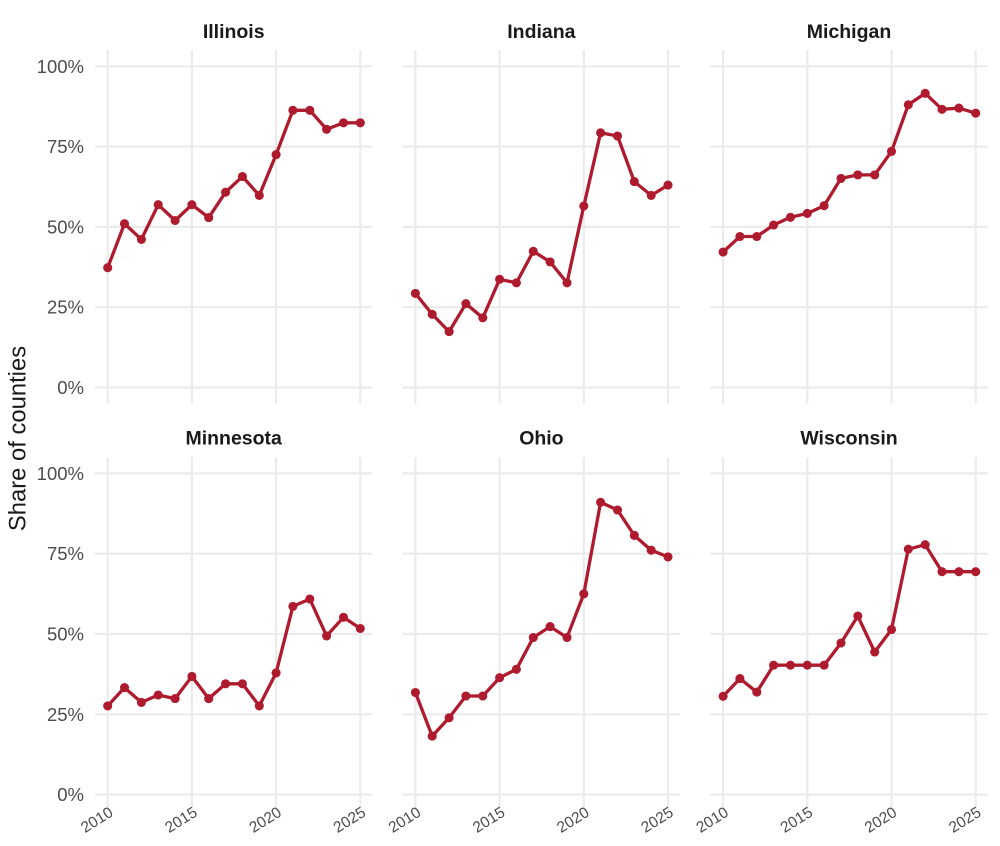  I want to click on svg-text: Ohio, so click(541, 439).